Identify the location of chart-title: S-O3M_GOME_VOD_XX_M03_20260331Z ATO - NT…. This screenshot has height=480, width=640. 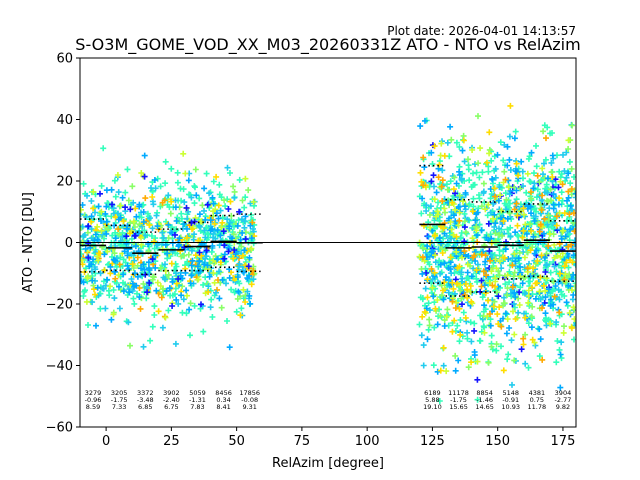
(327, 45).